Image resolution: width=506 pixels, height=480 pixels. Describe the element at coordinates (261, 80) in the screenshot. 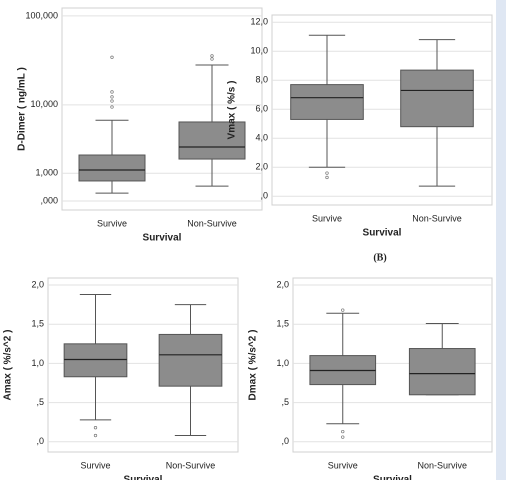

I see `y-tick-label: 8,0` at that location.